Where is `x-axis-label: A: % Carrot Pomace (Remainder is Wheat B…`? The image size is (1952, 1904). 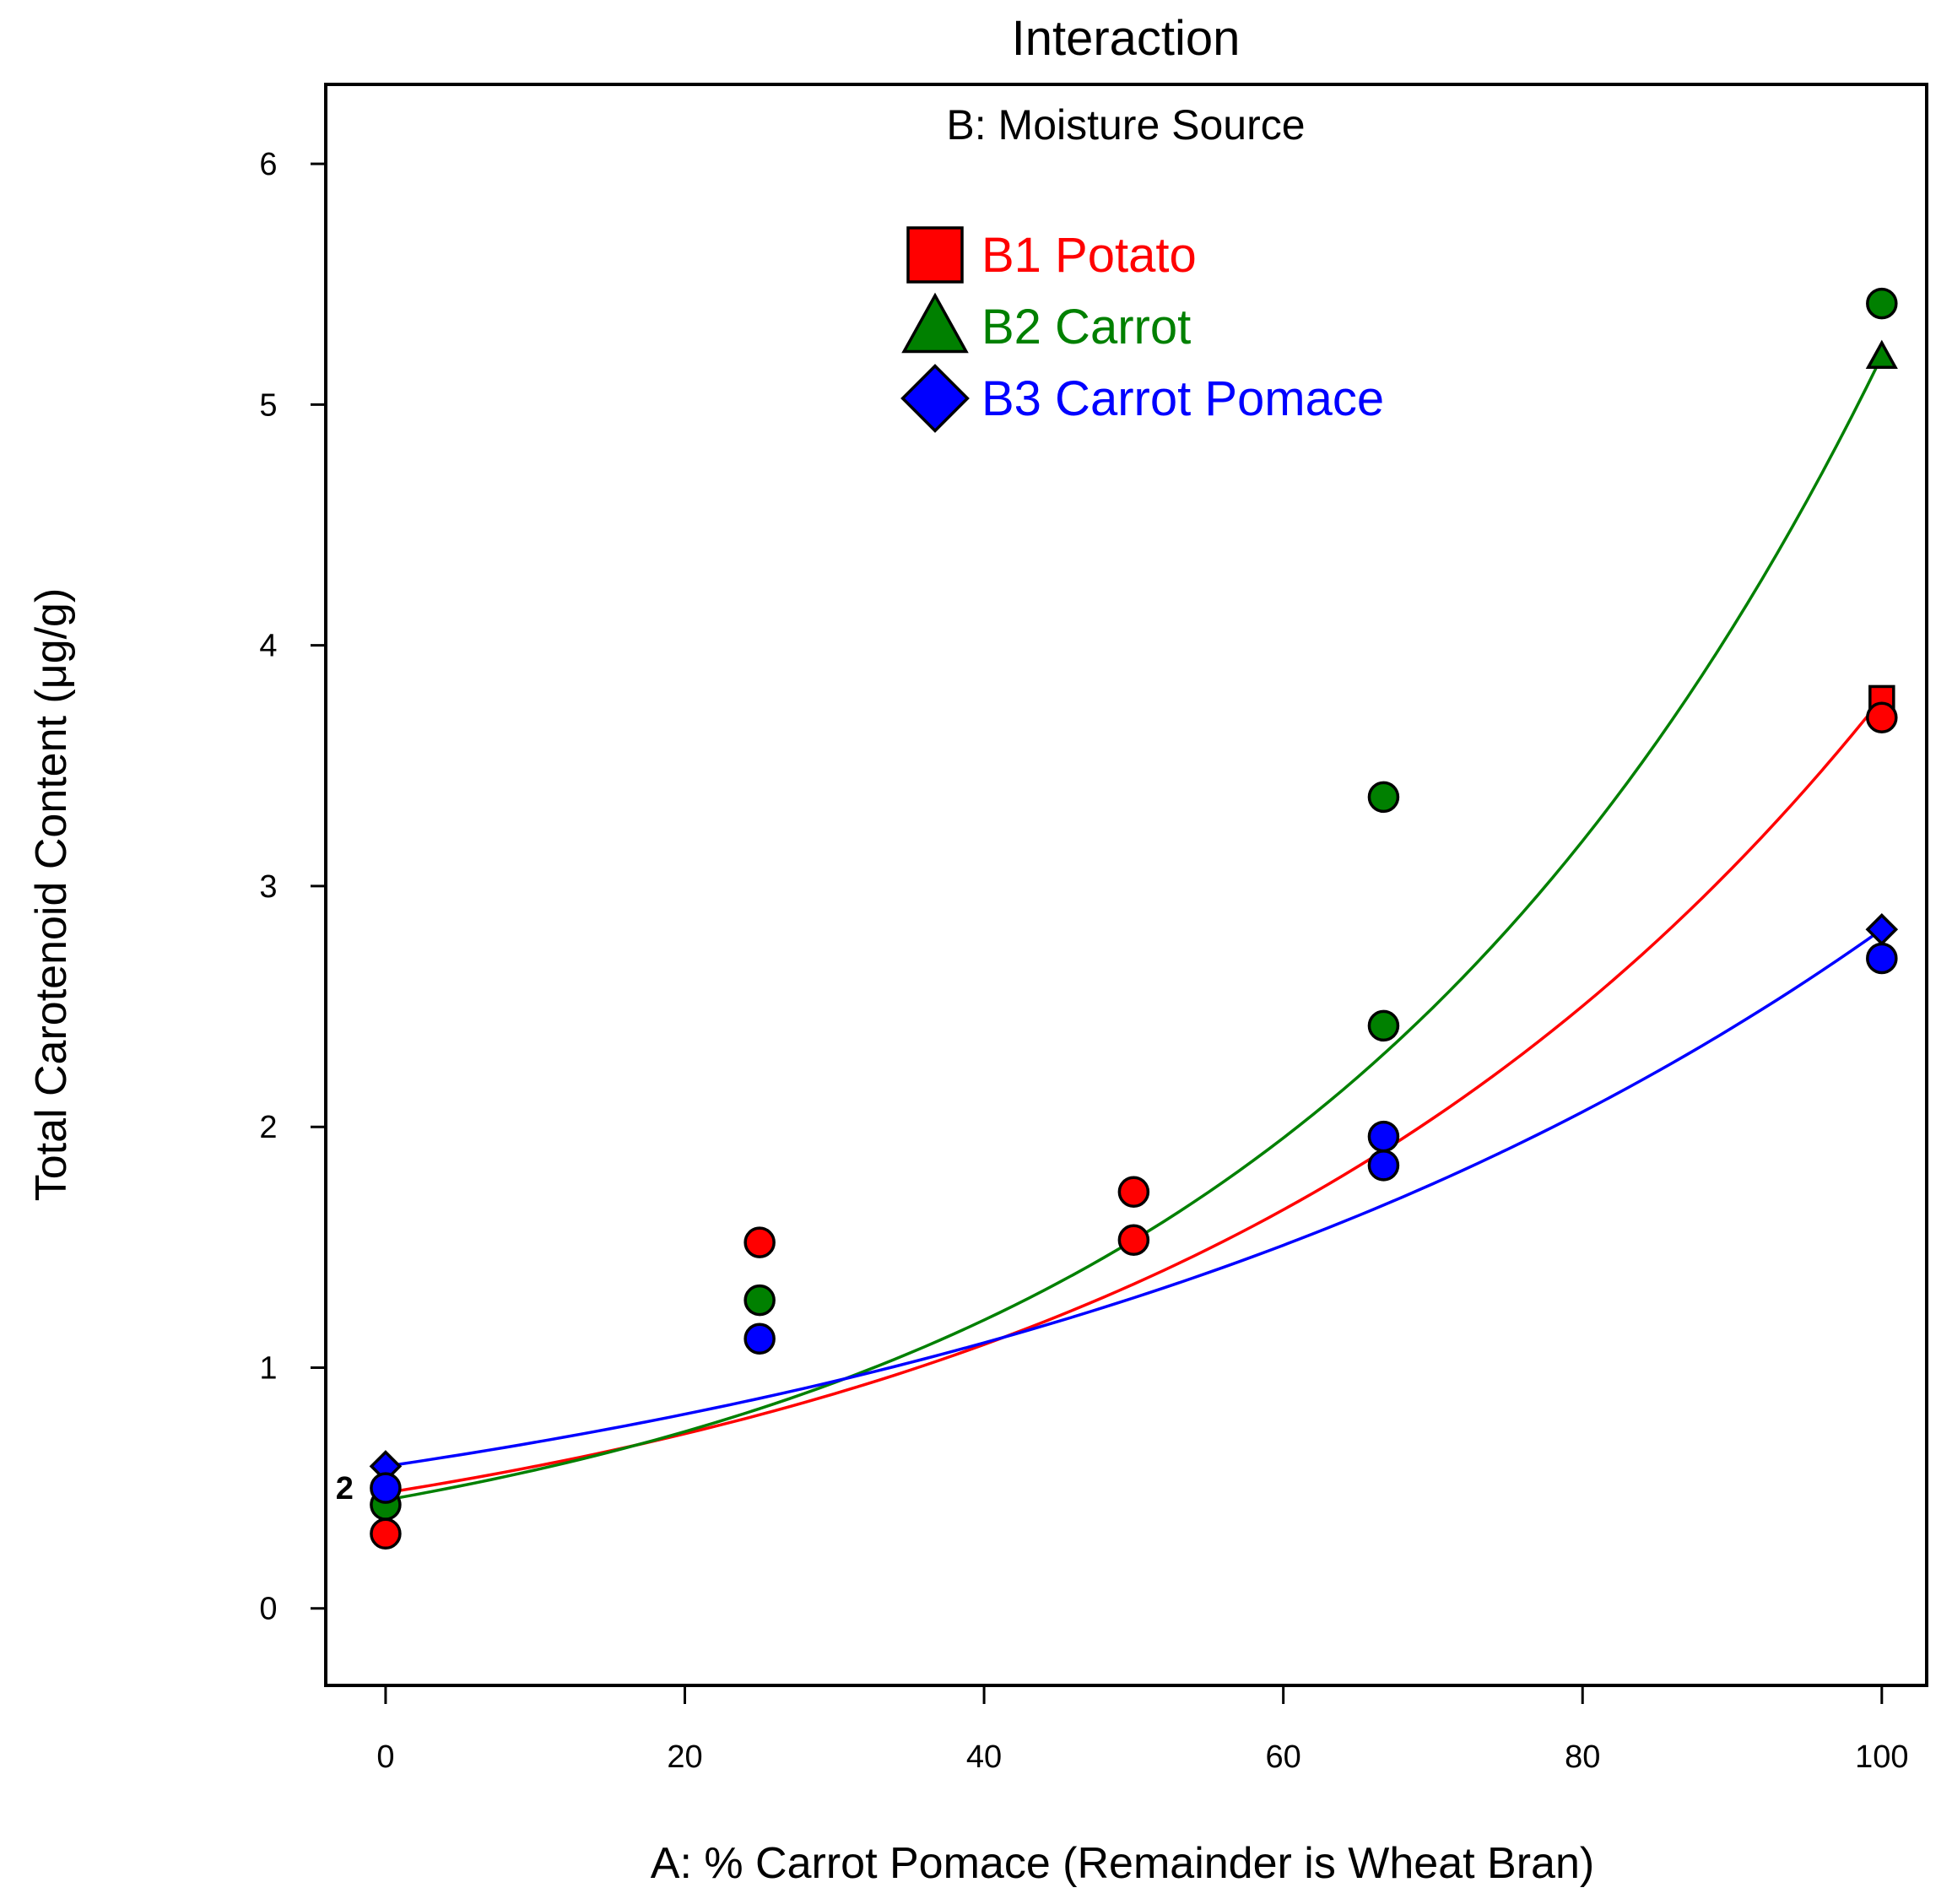
x-axis-label: A: % Carrot Pomace (Remainder is Wheat B… is located at coordinates (1122, 1863).